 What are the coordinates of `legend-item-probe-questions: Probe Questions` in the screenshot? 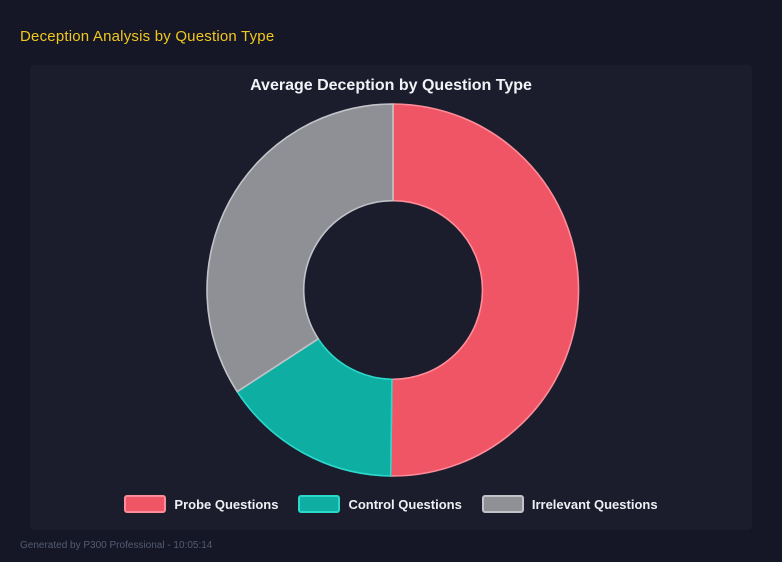 It's located at (201, 504).